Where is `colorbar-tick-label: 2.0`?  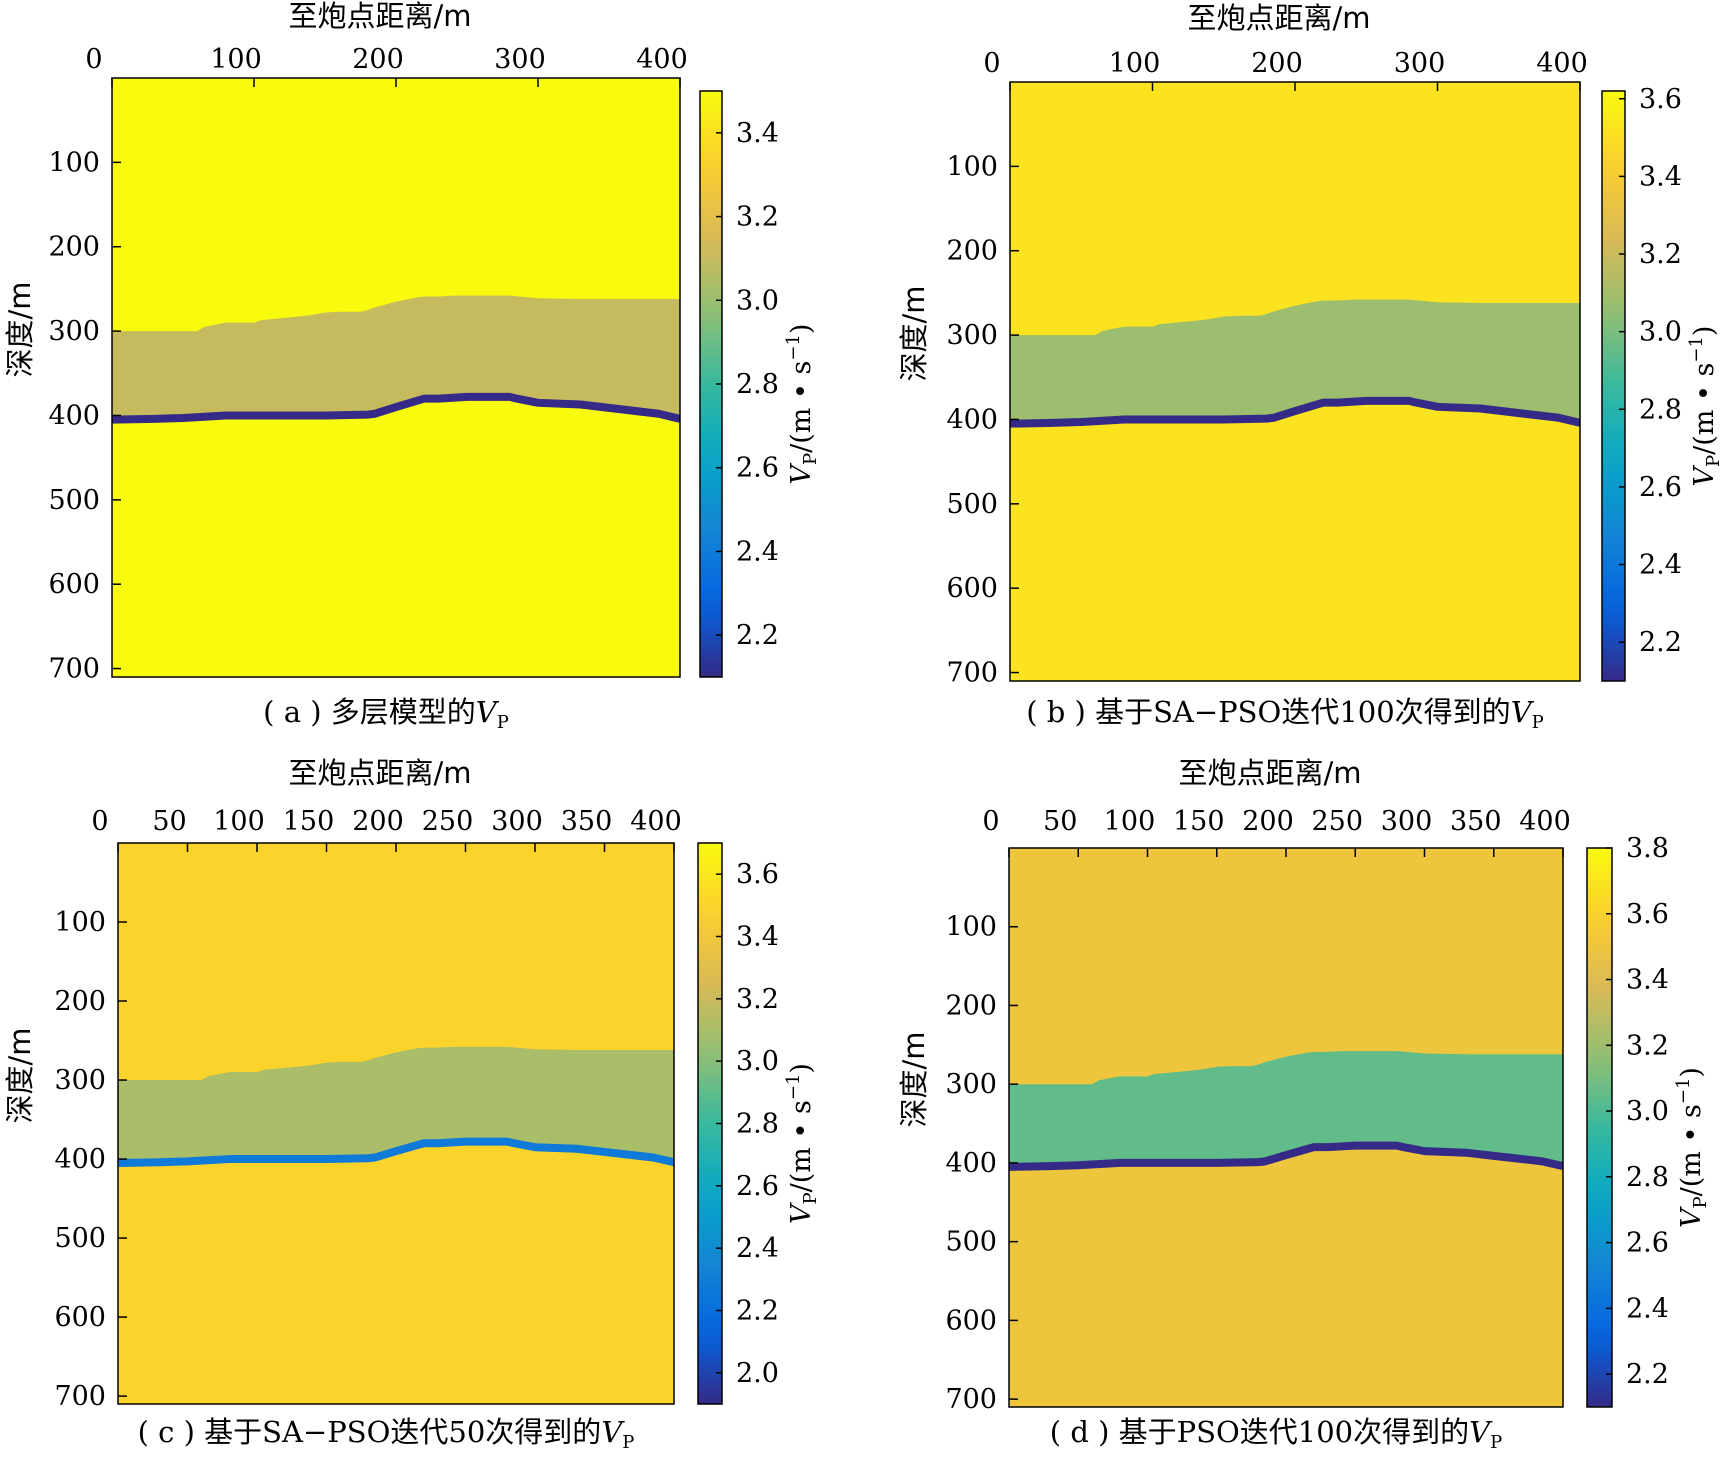
colorbar-tick-label: 2.0 is located at coordinates (757, 1373).